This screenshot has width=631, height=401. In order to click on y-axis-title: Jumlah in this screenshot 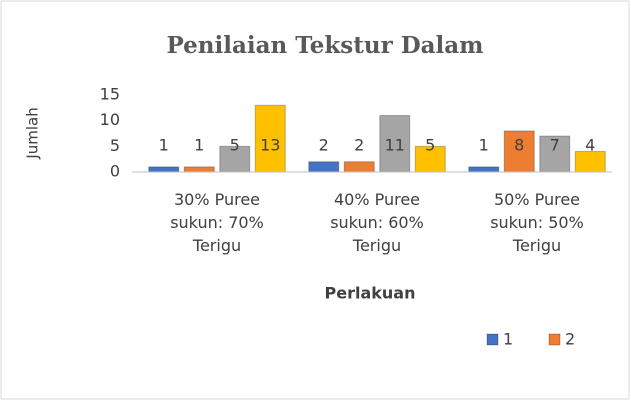, I will do `click(33, 133)`.